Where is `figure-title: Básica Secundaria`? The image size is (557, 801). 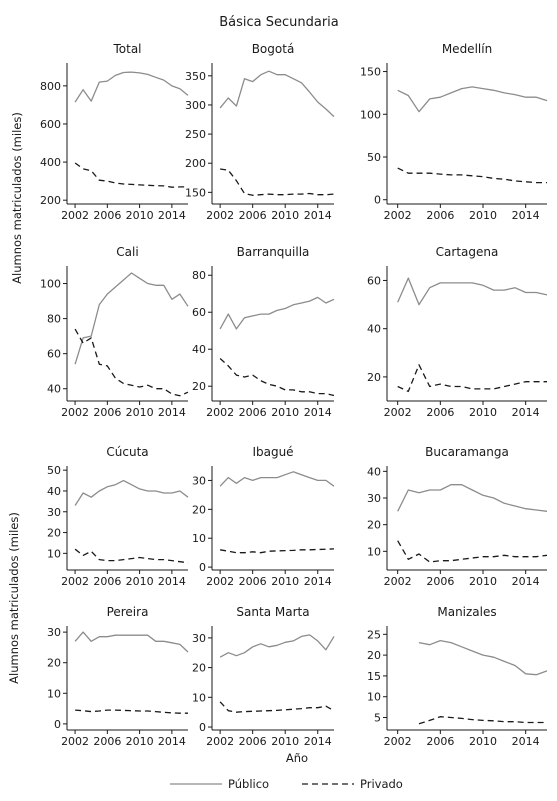 figure-title: Básica Secundaria is located at coordinates (279, 22).